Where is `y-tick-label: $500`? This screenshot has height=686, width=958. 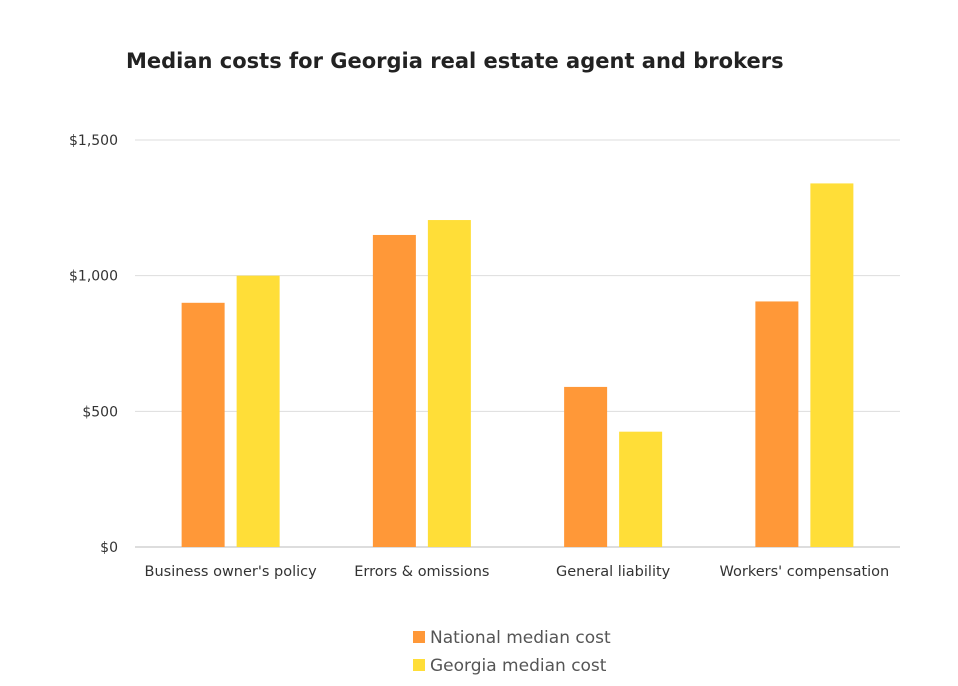 y-tick-label: $500 is located at coordinates (100, 412).